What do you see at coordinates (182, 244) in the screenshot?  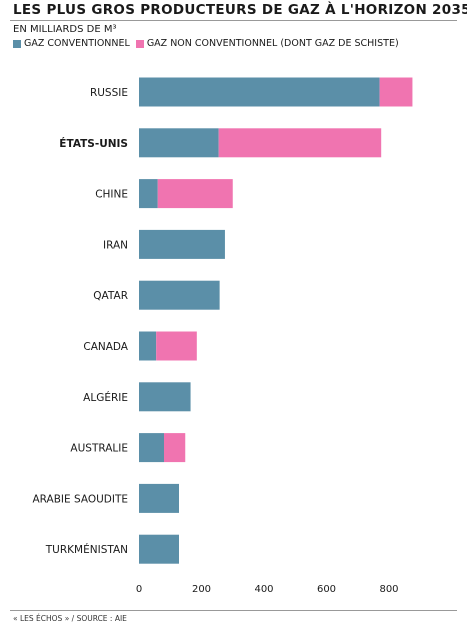 I see `bar-iran-conventional` at bounding box center [182, 244].